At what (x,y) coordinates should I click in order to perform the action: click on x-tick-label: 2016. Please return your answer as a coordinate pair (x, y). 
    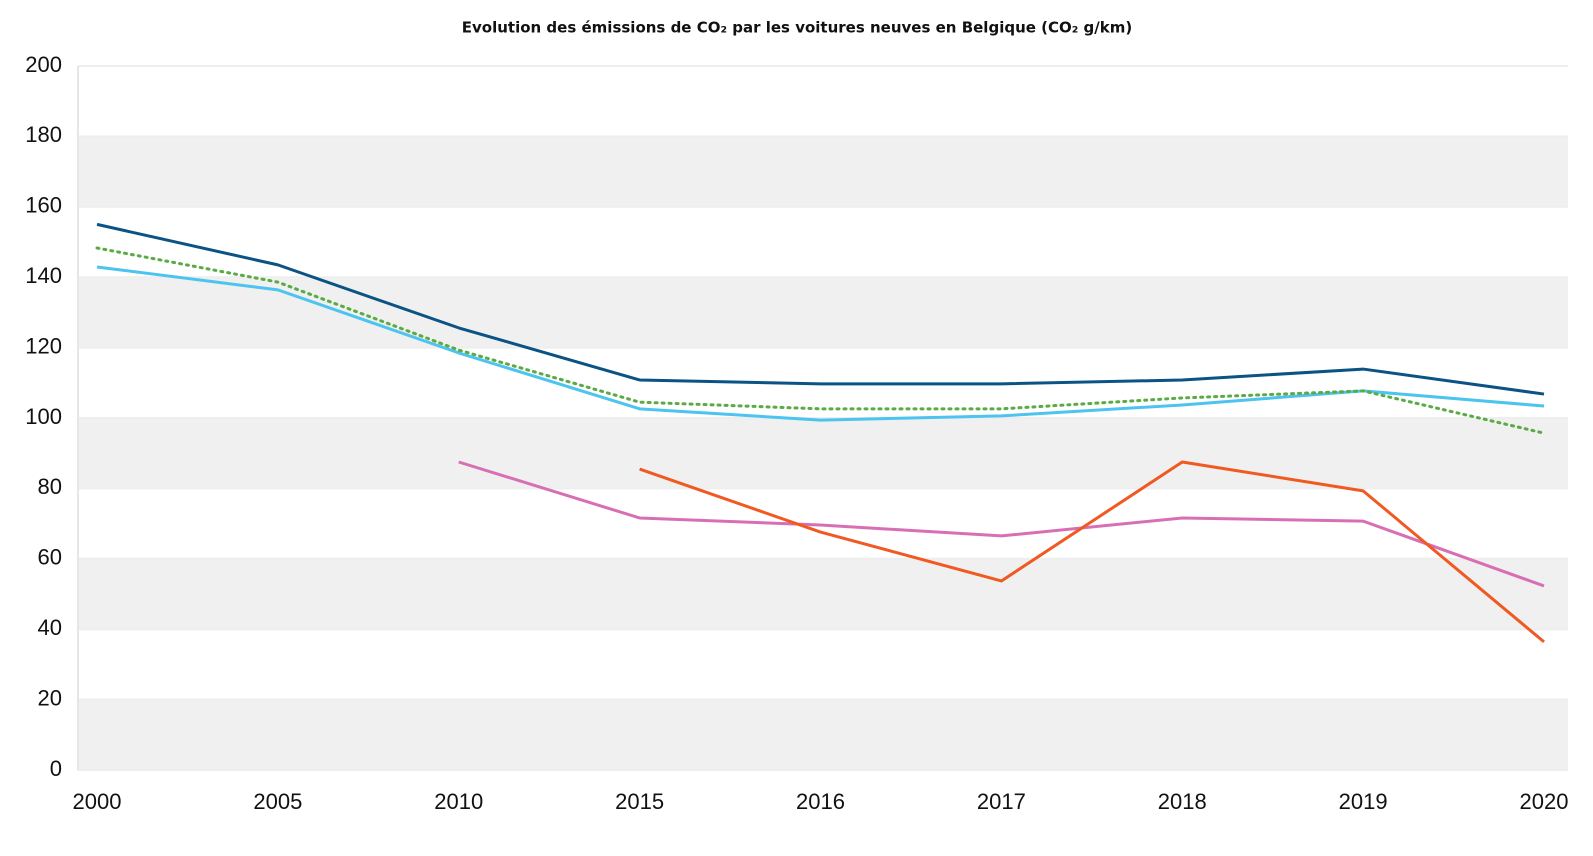
    Looking at the image, I should click on (820, 801).